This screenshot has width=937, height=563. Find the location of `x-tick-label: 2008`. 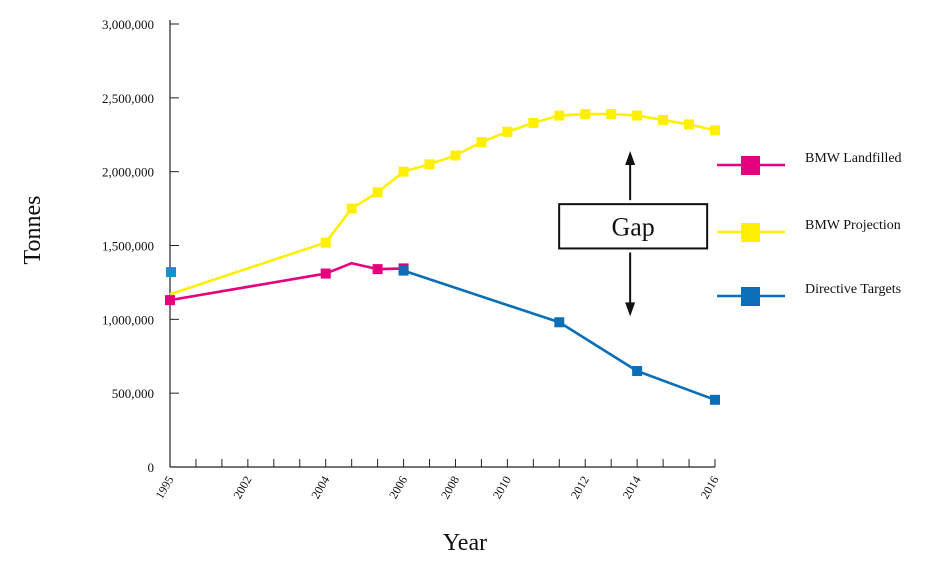

x-tick-label: 2008 is located at coordinates (450, 488).